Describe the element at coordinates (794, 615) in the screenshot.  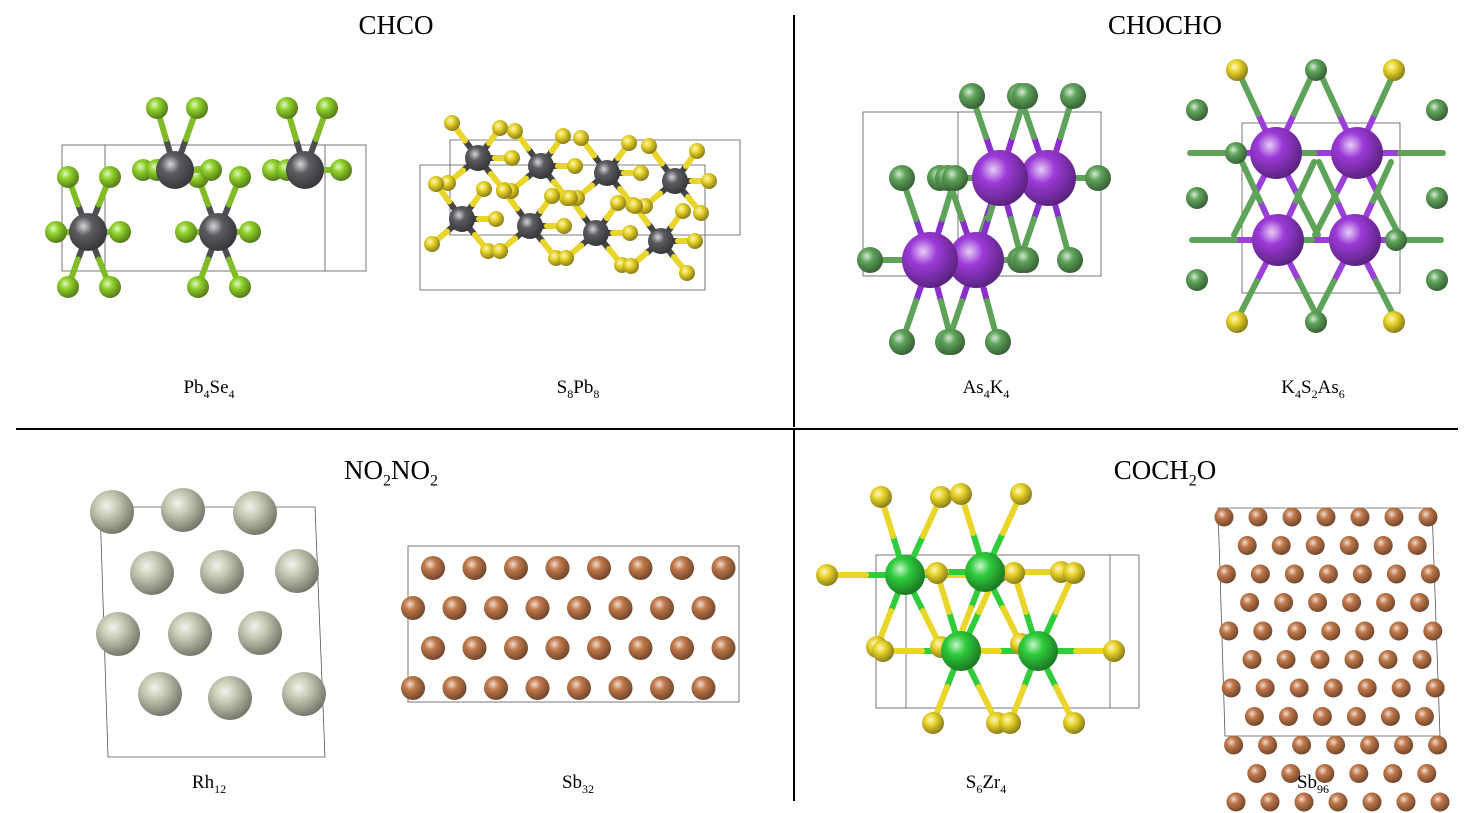
I see `vertical-divider-bottom` at that location.